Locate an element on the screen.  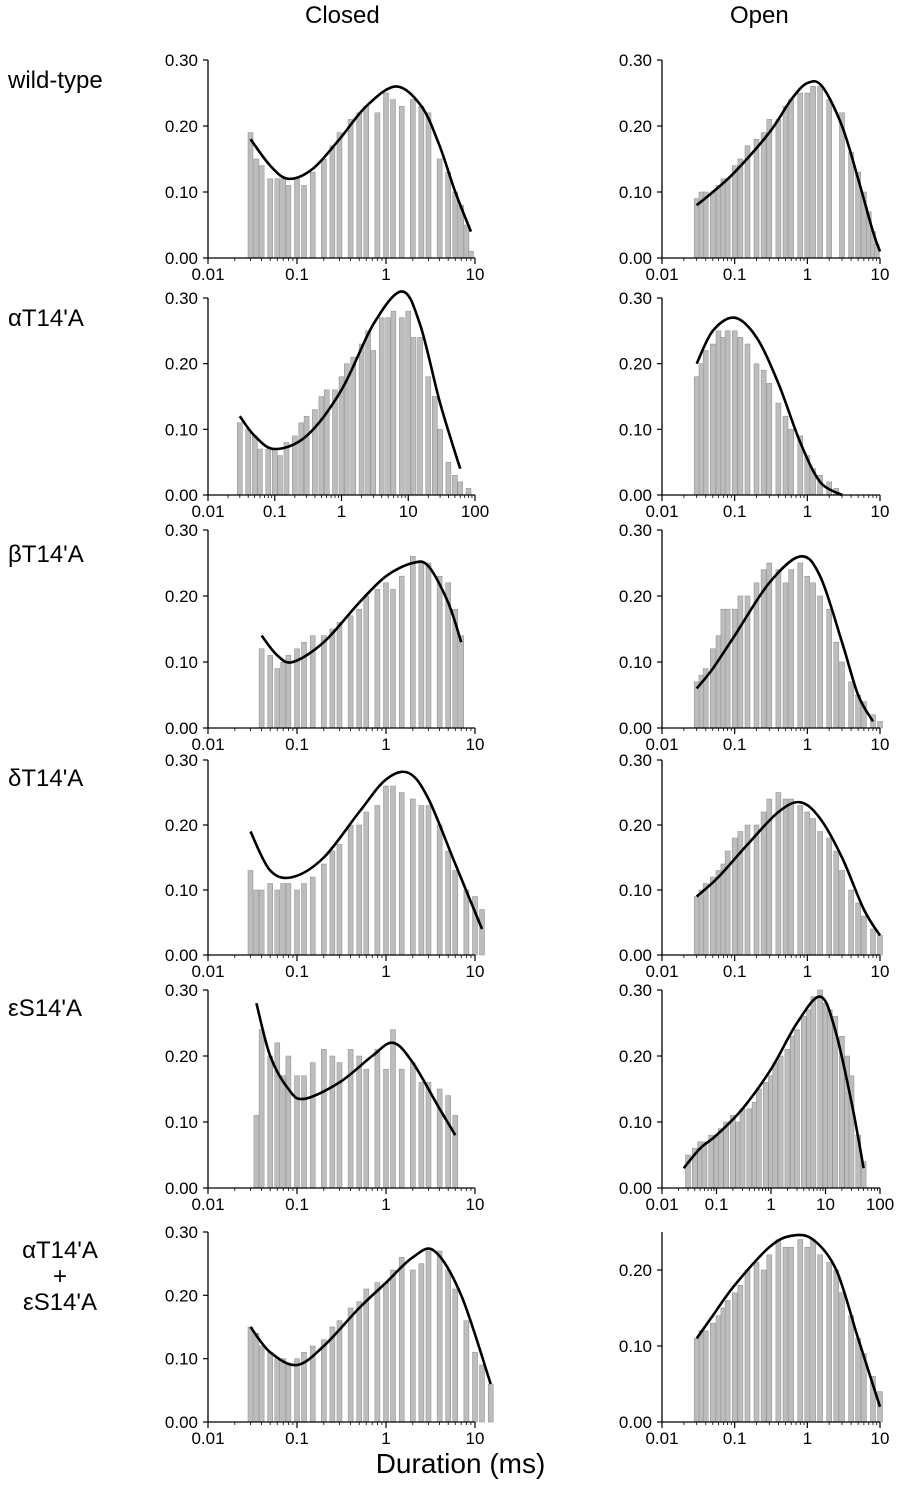
x-tick-label: 100 is located at coordinates (475, 511).